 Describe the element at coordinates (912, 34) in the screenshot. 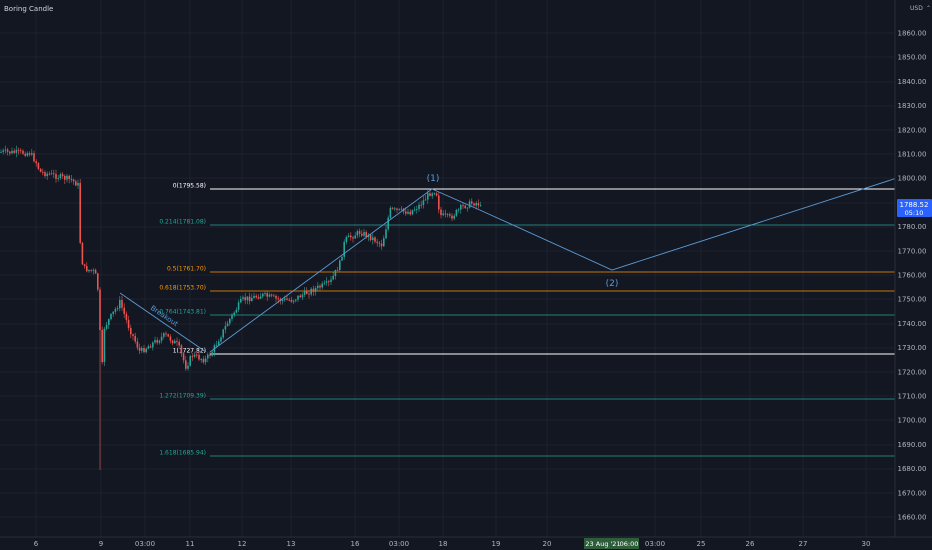

I see `price-label: 1860.00` at that location.